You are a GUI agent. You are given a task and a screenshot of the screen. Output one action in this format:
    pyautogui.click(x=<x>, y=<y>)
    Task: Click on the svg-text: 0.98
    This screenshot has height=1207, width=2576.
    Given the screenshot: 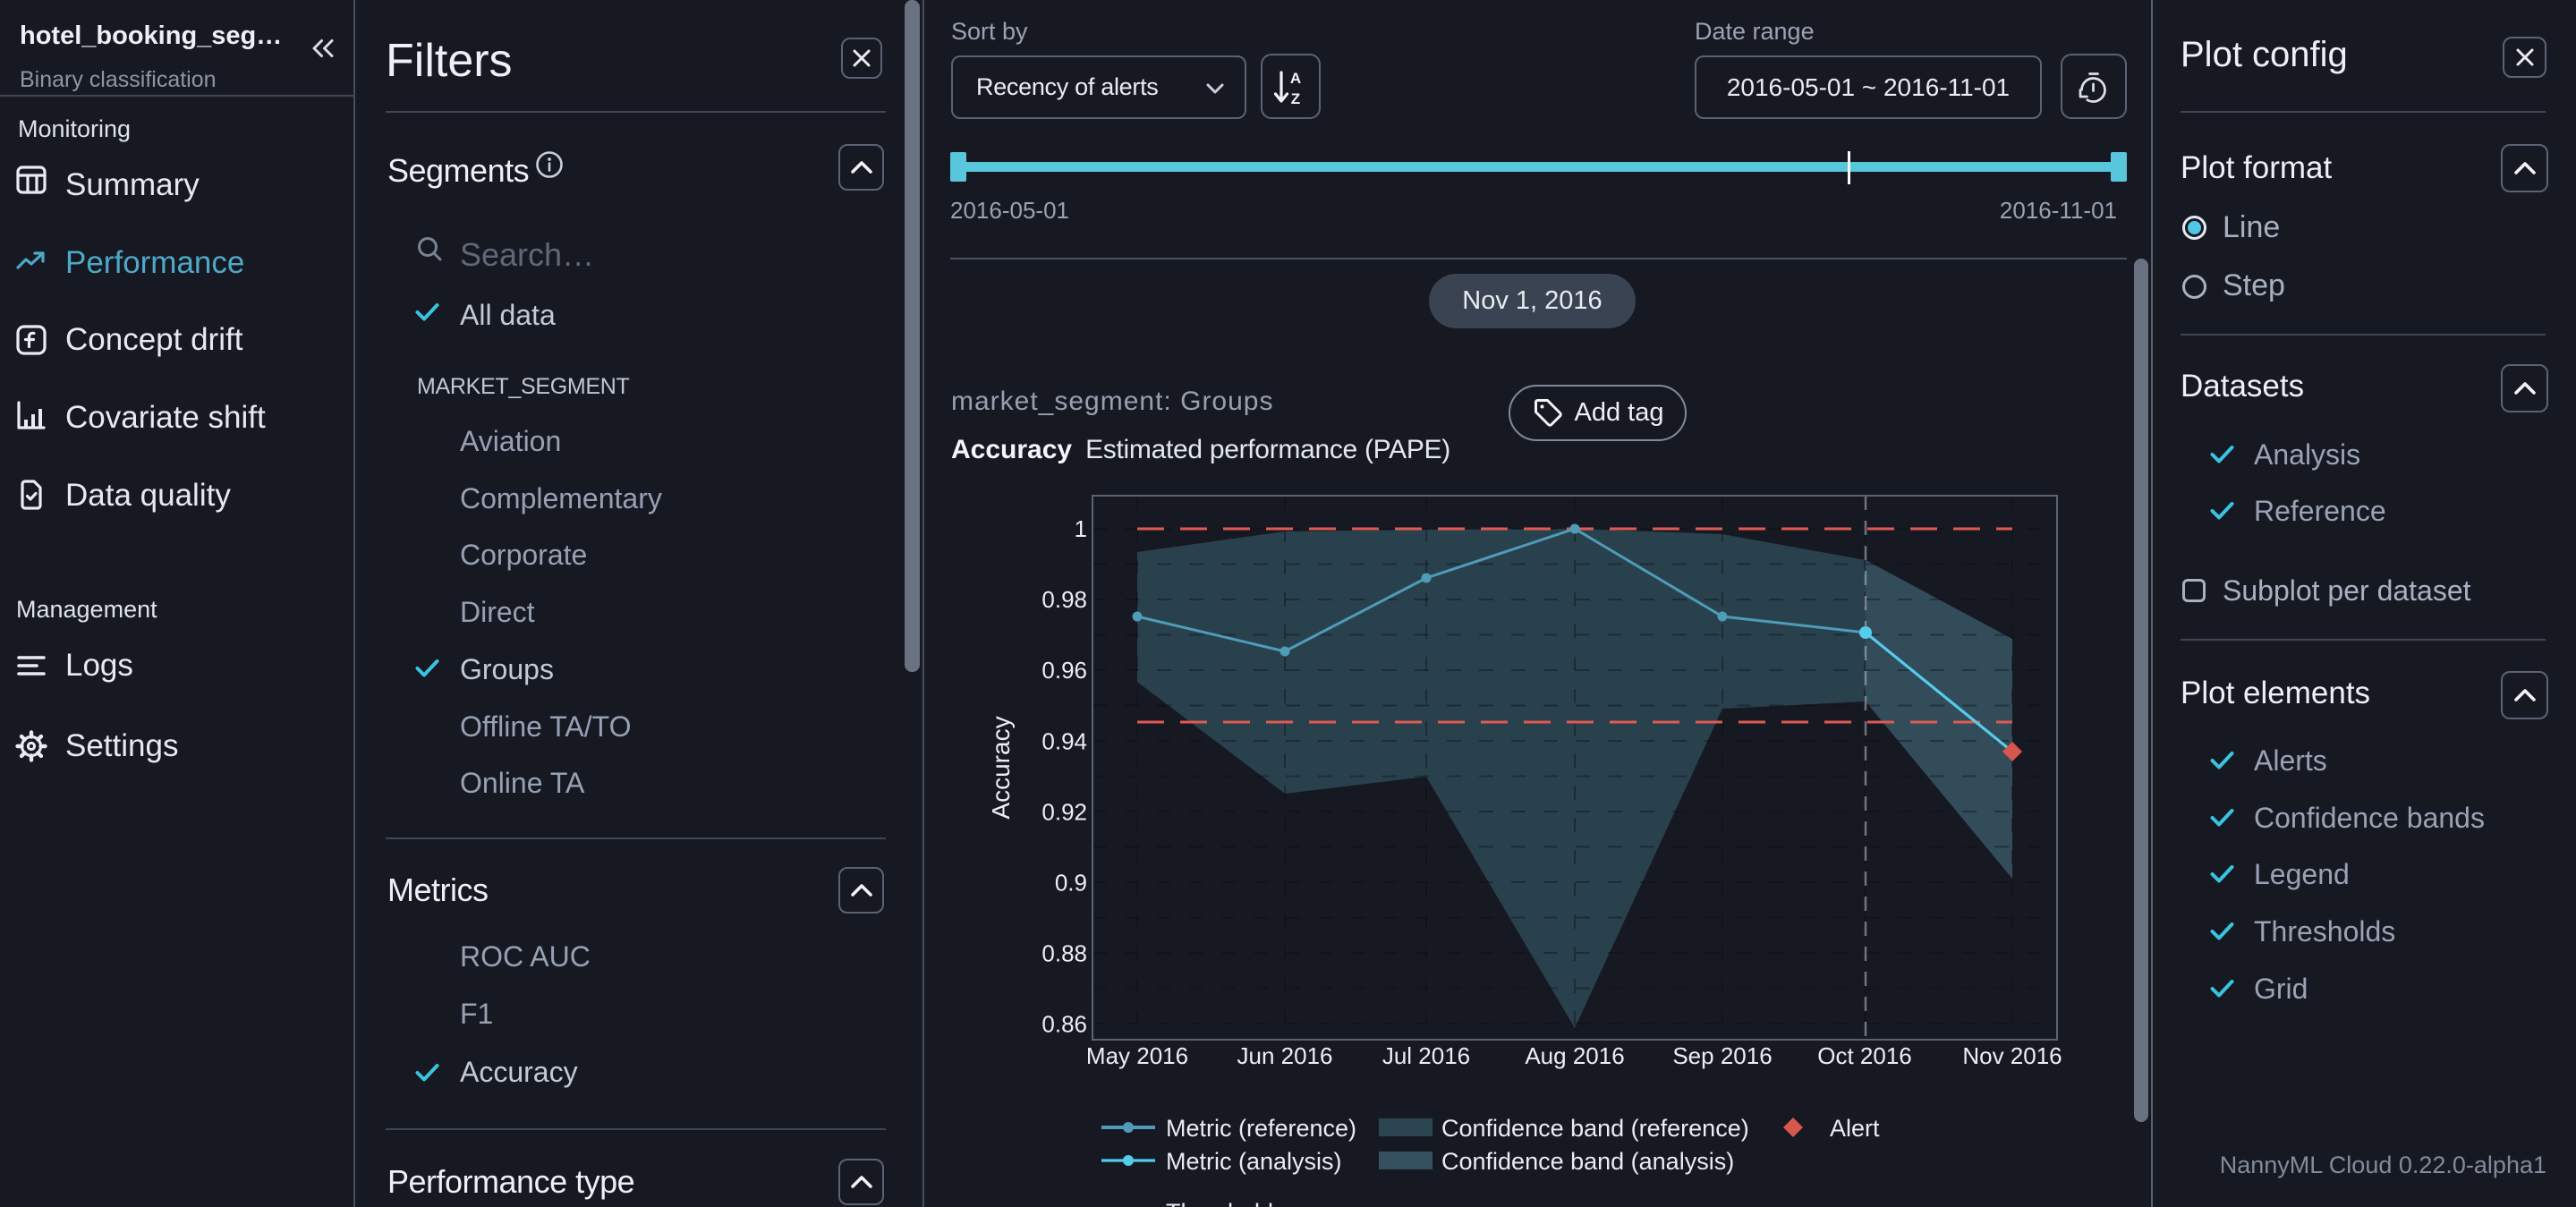 What is the action you would take?
    pyautogui.click(x=1064, y=599)
    